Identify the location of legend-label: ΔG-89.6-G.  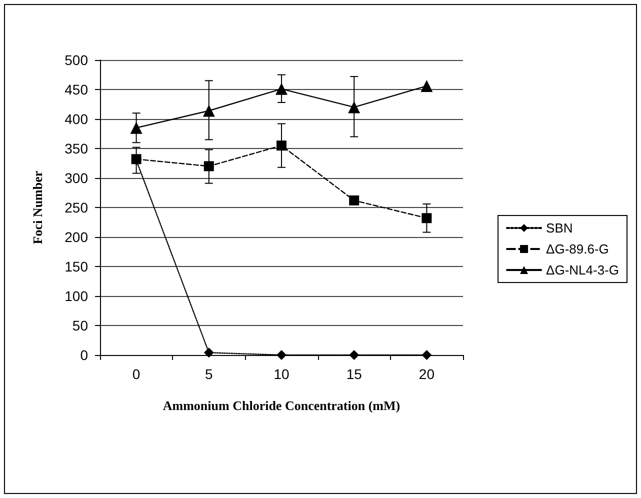
(577, 249).